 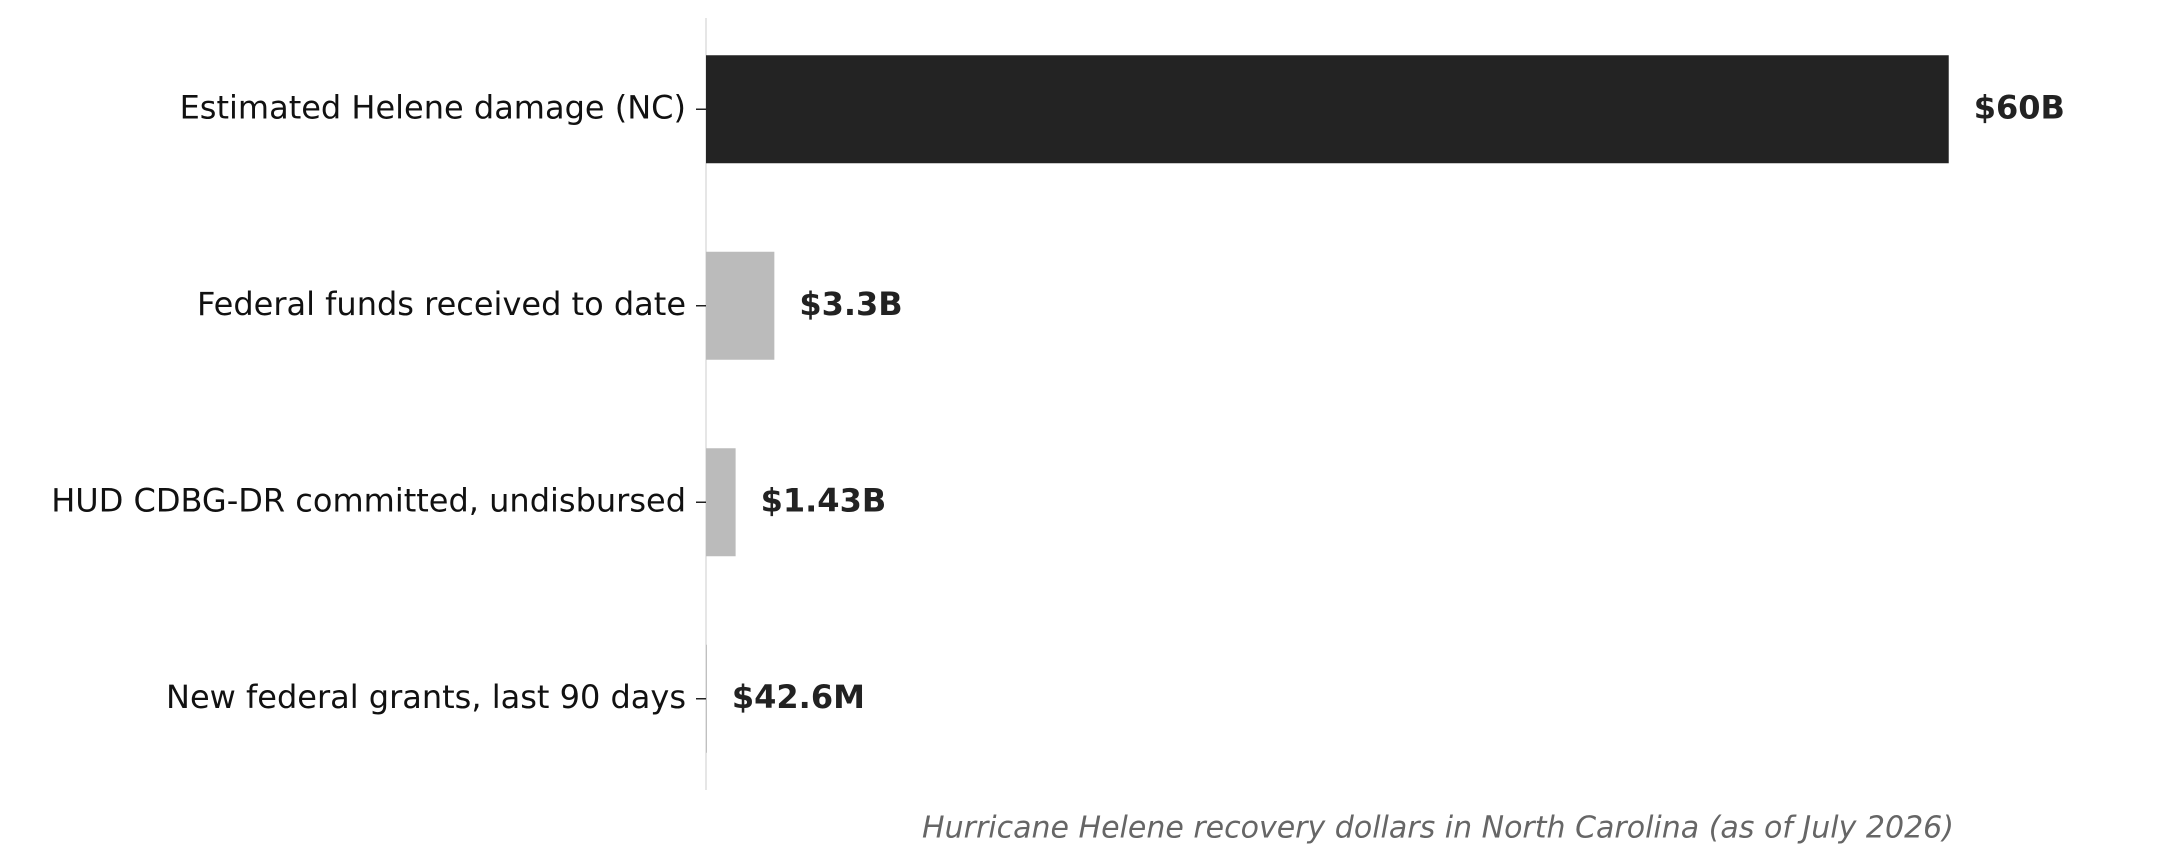 I want to click on y-tick-label: Federal funds received to date, so click(x=441, y=304).